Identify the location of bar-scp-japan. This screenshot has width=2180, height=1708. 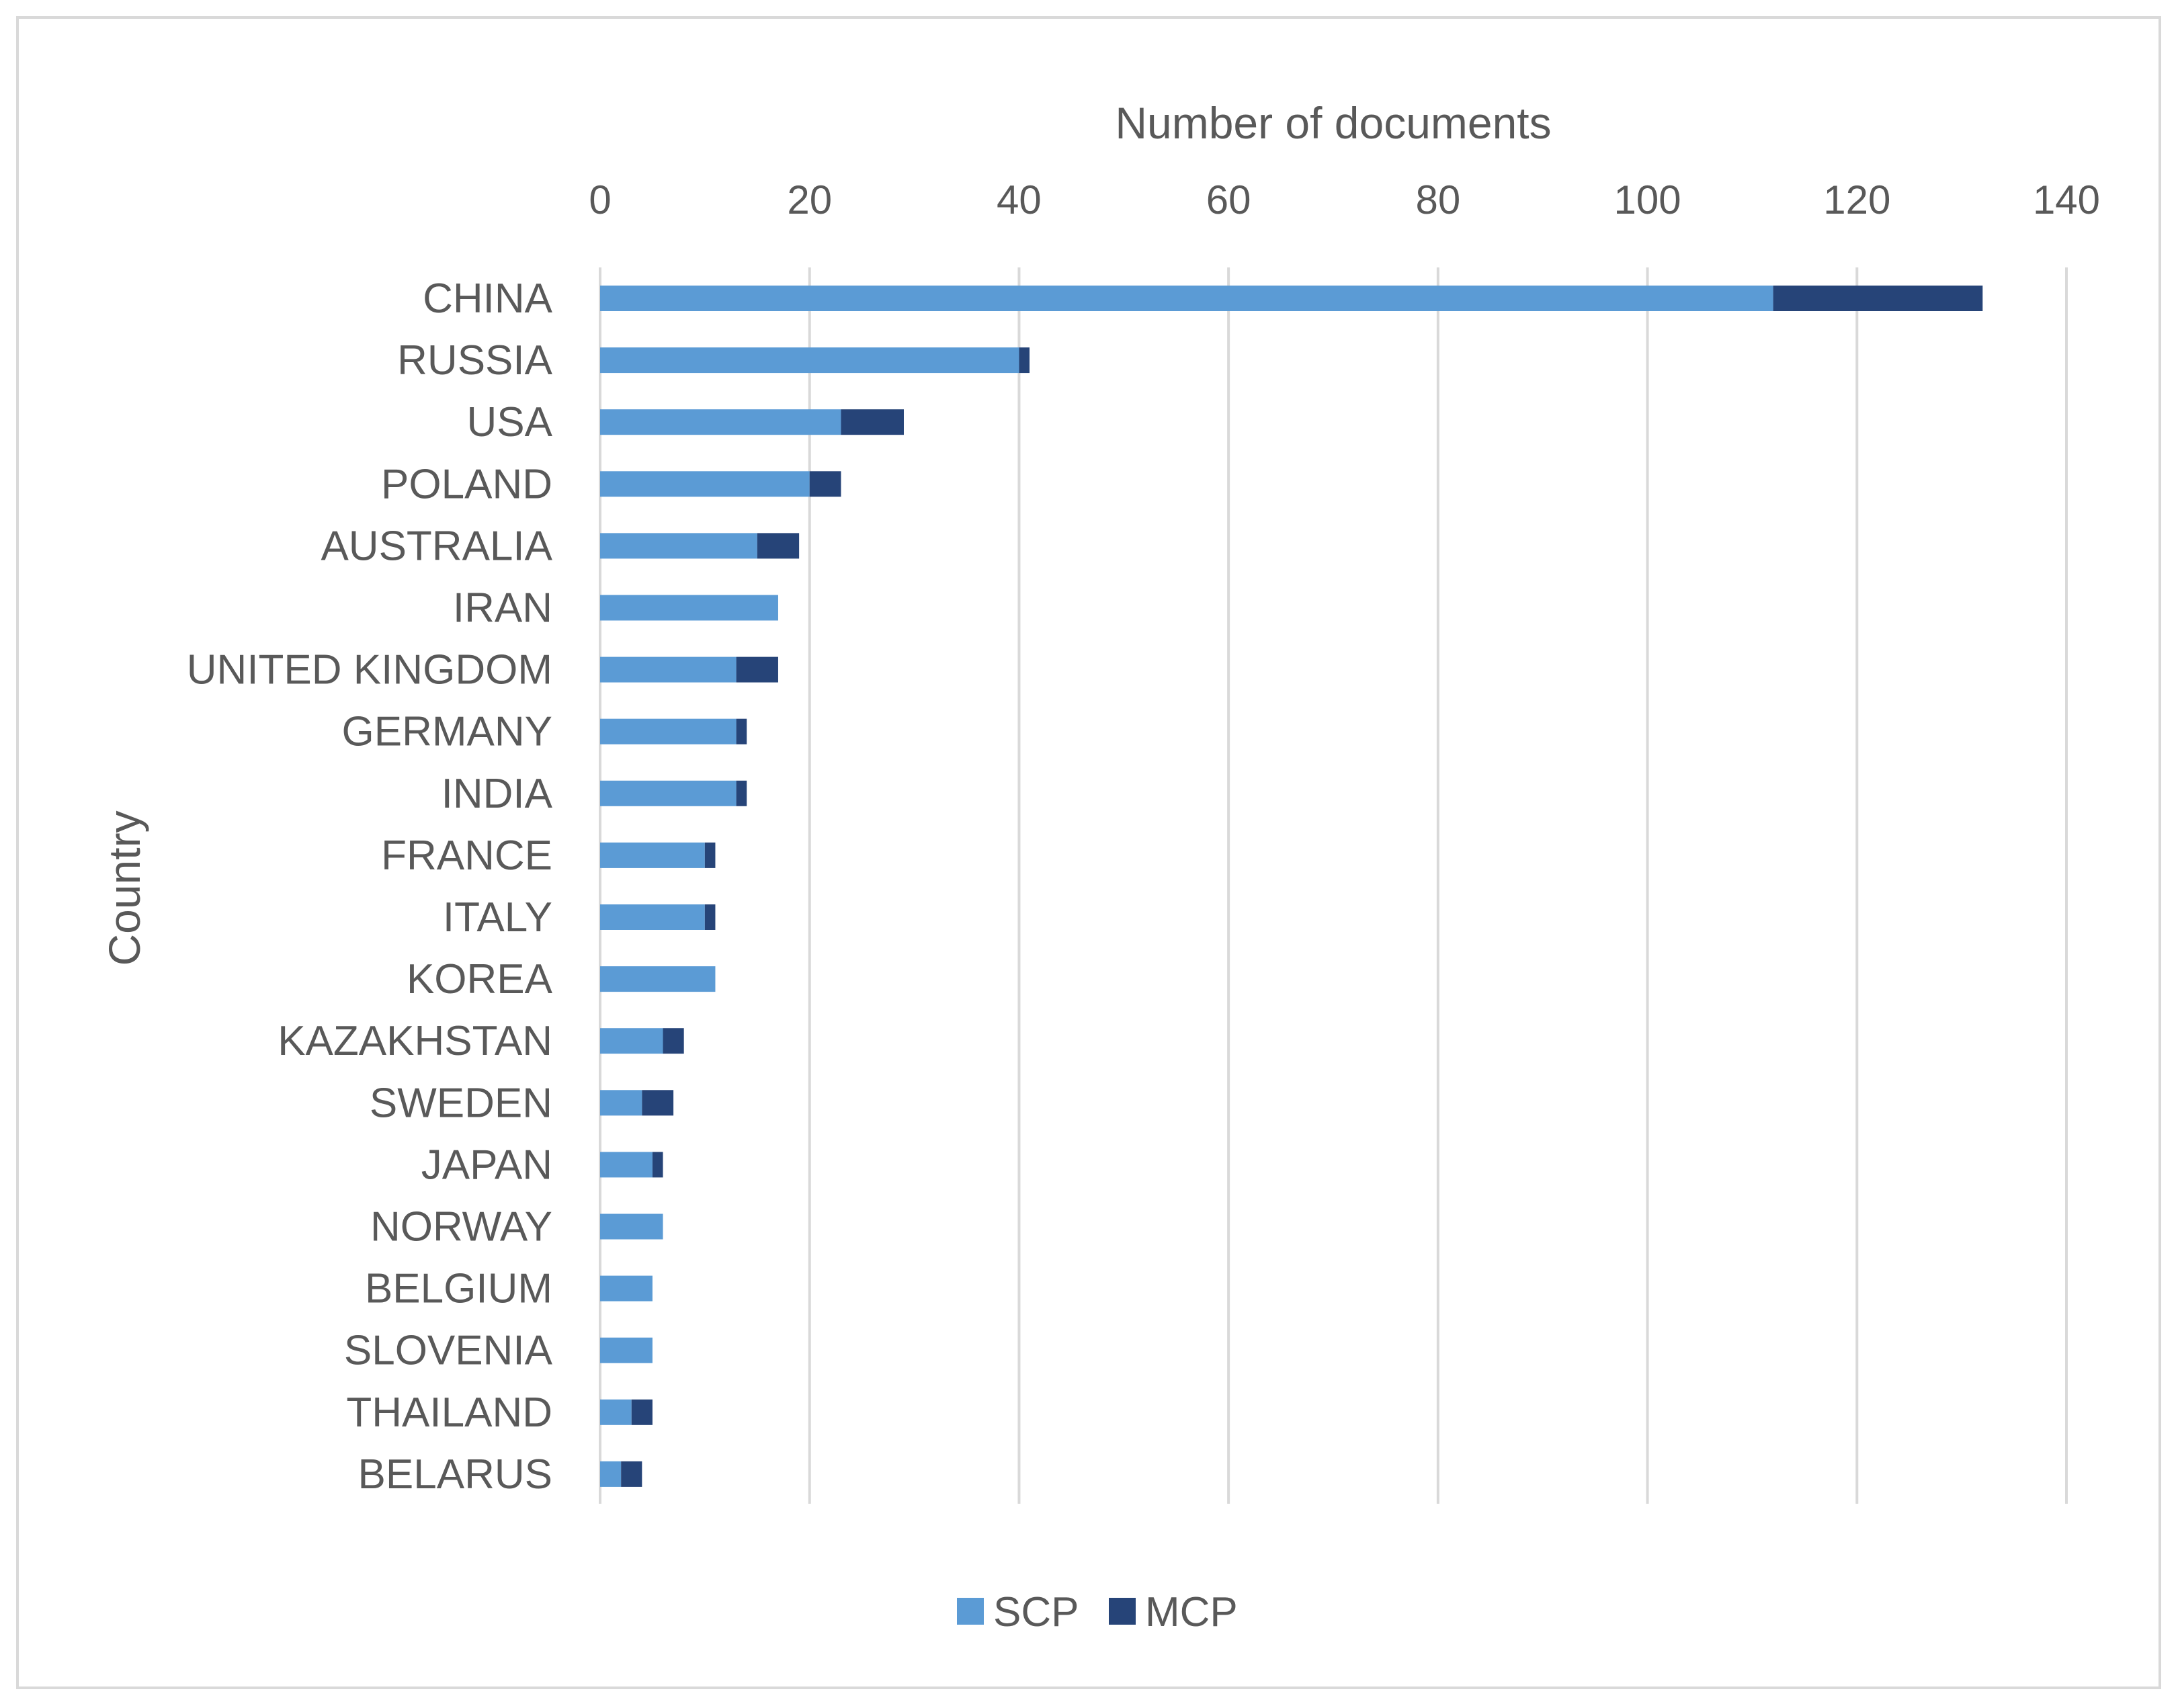
(626, 1165).